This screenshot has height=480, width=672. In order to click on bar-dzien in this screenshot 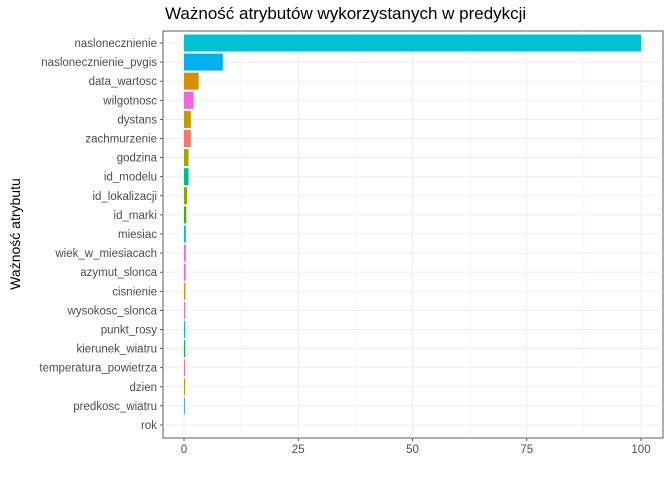, I will do `click(184, 387)`.